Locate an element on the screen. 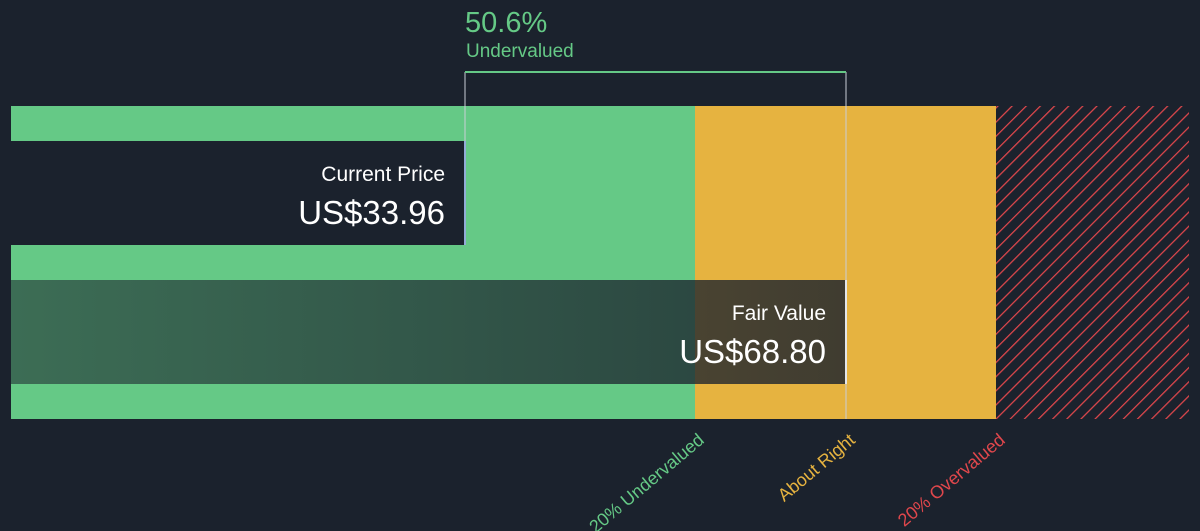 Image resolution: width=1200 pixels, height=531 pixels. discount-label: Undervalued is located at coordinates (520, 51).